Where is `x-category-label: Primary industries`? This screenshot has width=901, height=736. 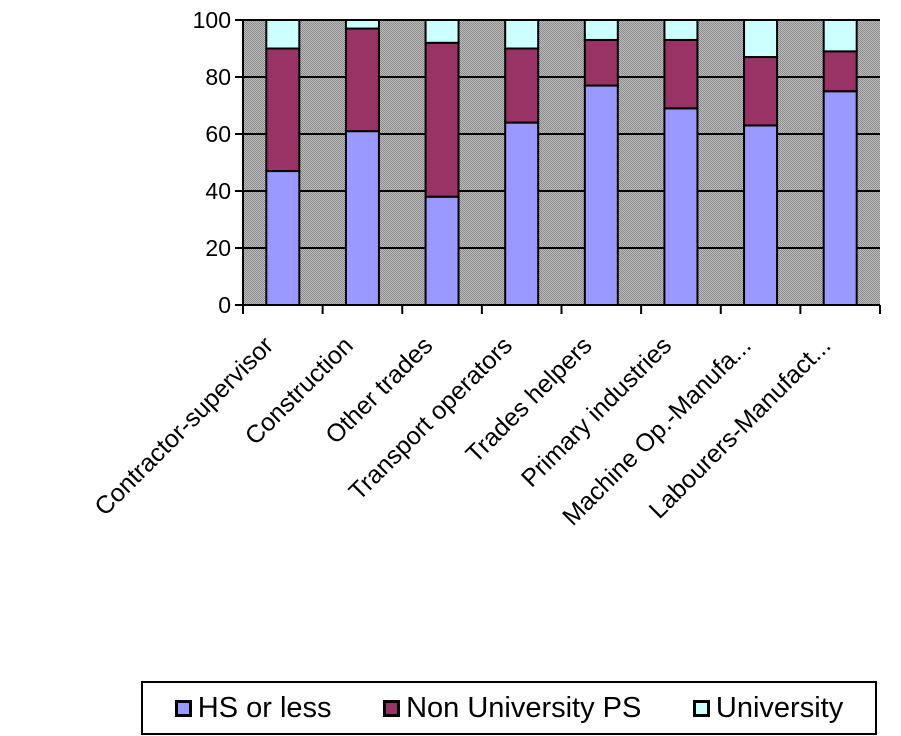 x-category-label: Primary industries is located at coordinates (596, 411).